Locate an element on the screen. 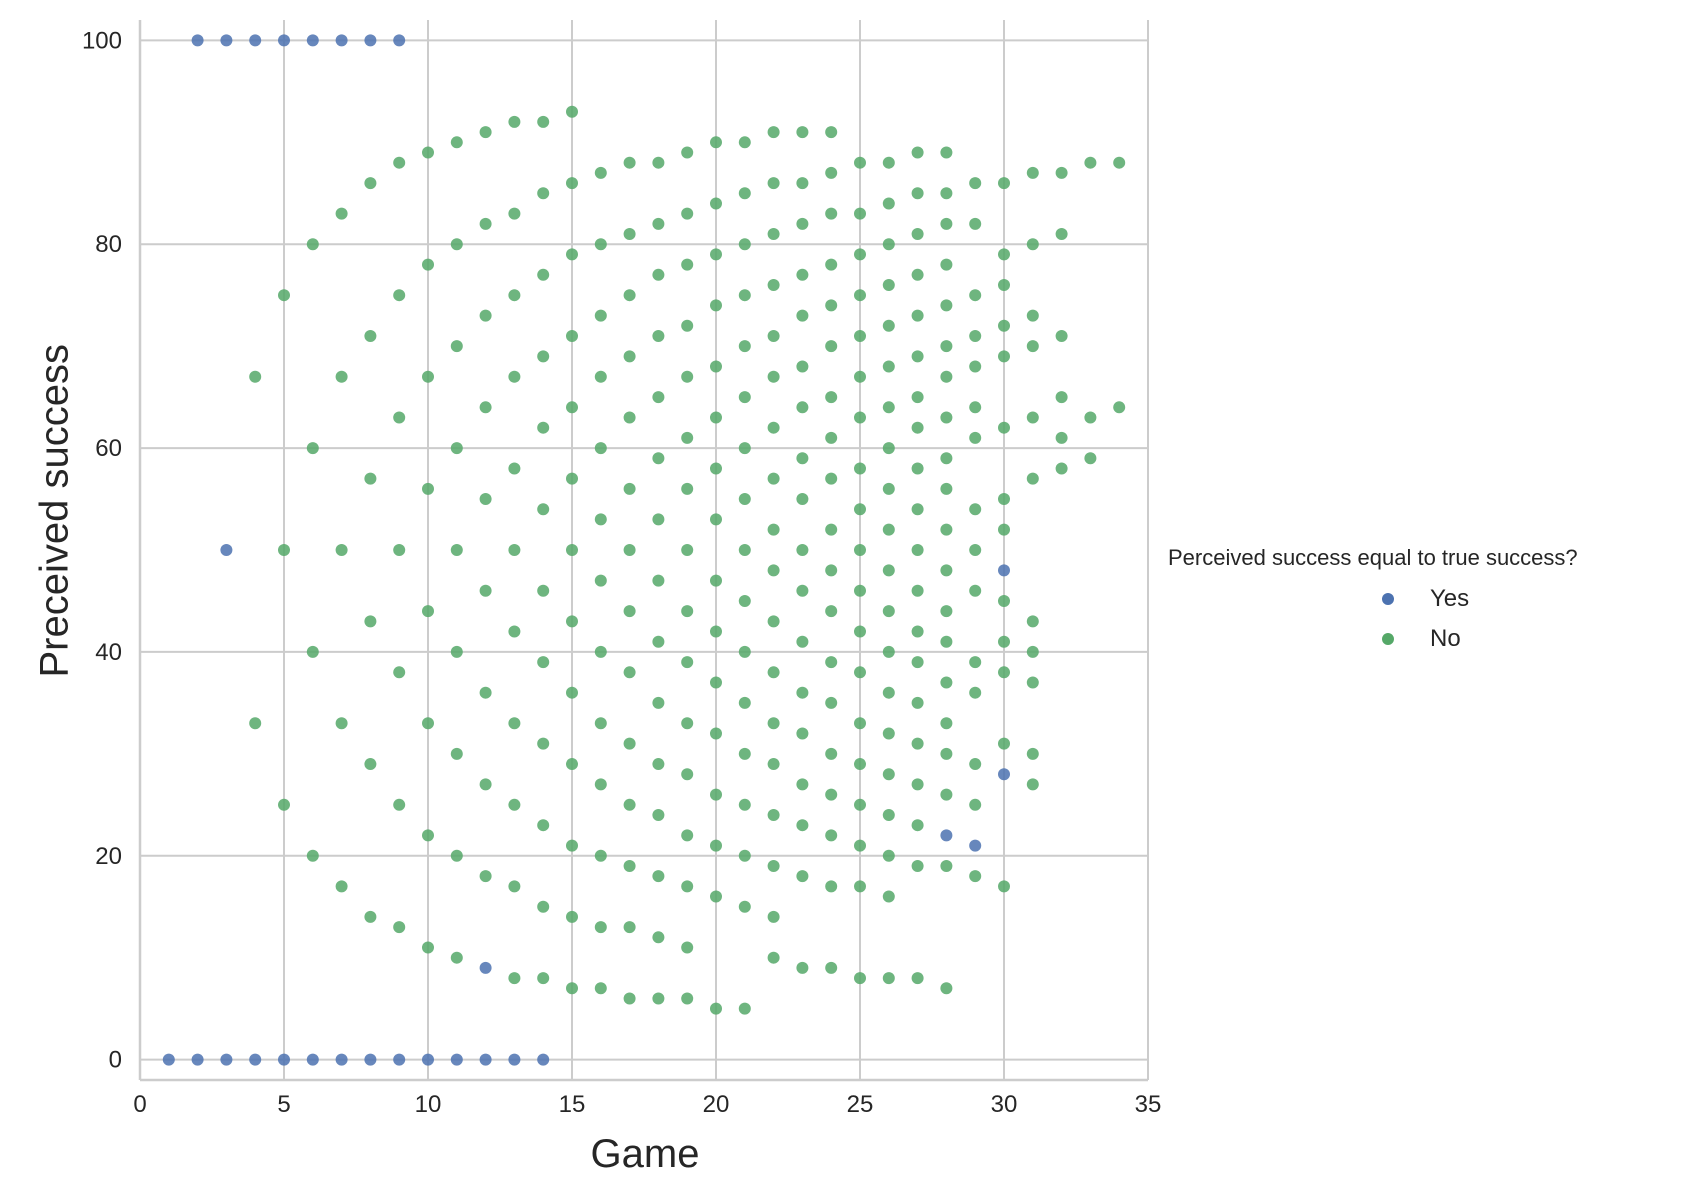  x-tick-label: 25 is located at coordinates (860, 1104).